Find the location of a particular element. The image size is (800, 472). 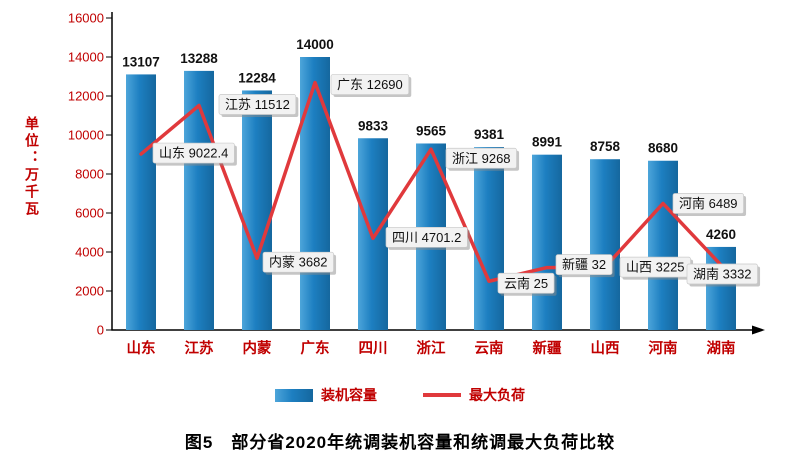

bar-value-label: 8758 is located at coordinates (605, 146).